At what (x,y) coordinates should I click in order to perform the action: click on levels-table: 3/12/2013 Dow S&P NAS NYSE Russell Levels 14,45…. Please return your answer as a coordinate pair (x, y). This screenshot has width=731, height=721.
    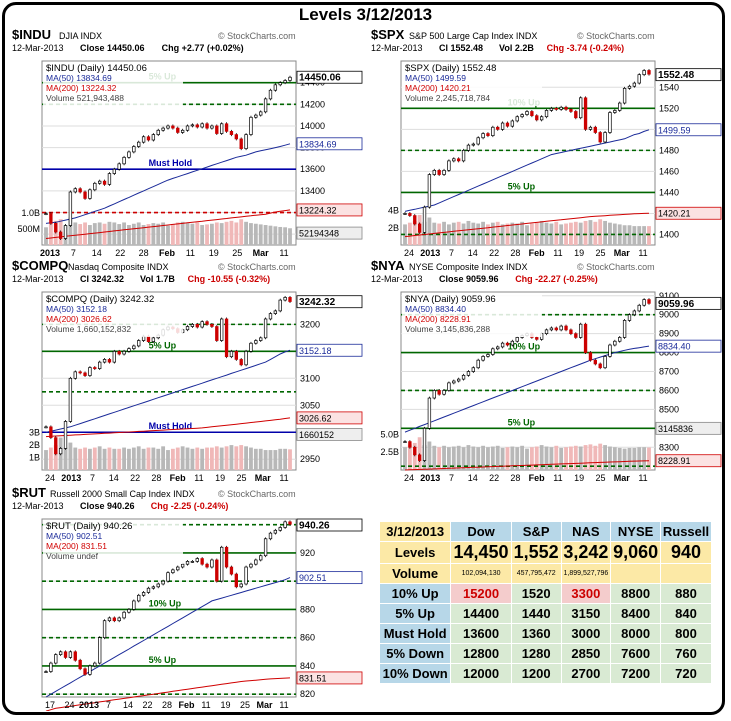
    Looking at the image, I should click on (545, 602).